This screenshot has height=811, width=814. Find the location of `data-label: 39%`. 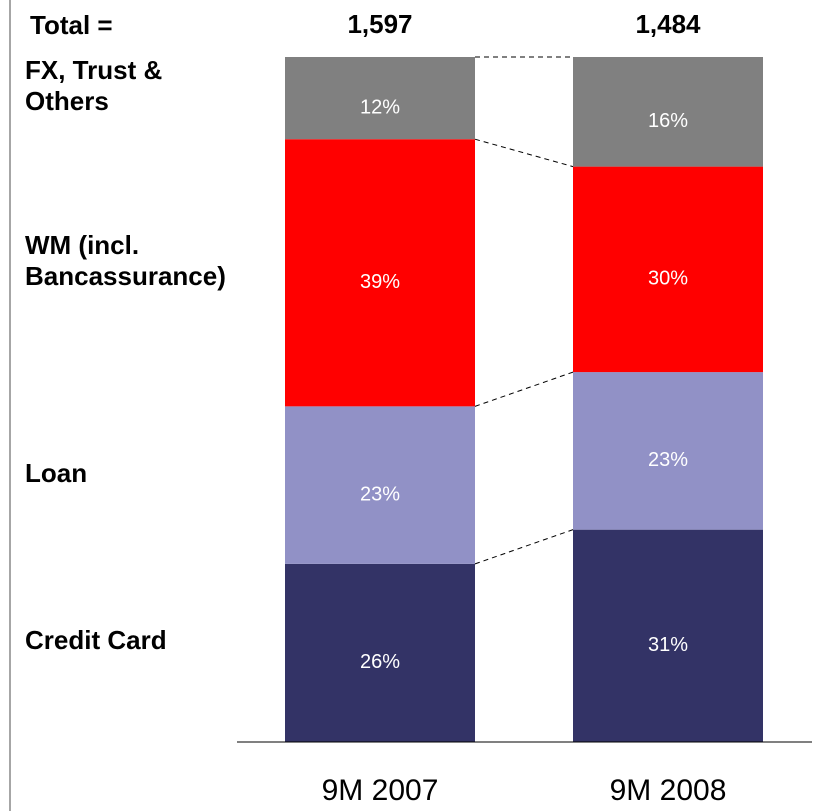

data-label: 39% is located at coordinates (380, 282).